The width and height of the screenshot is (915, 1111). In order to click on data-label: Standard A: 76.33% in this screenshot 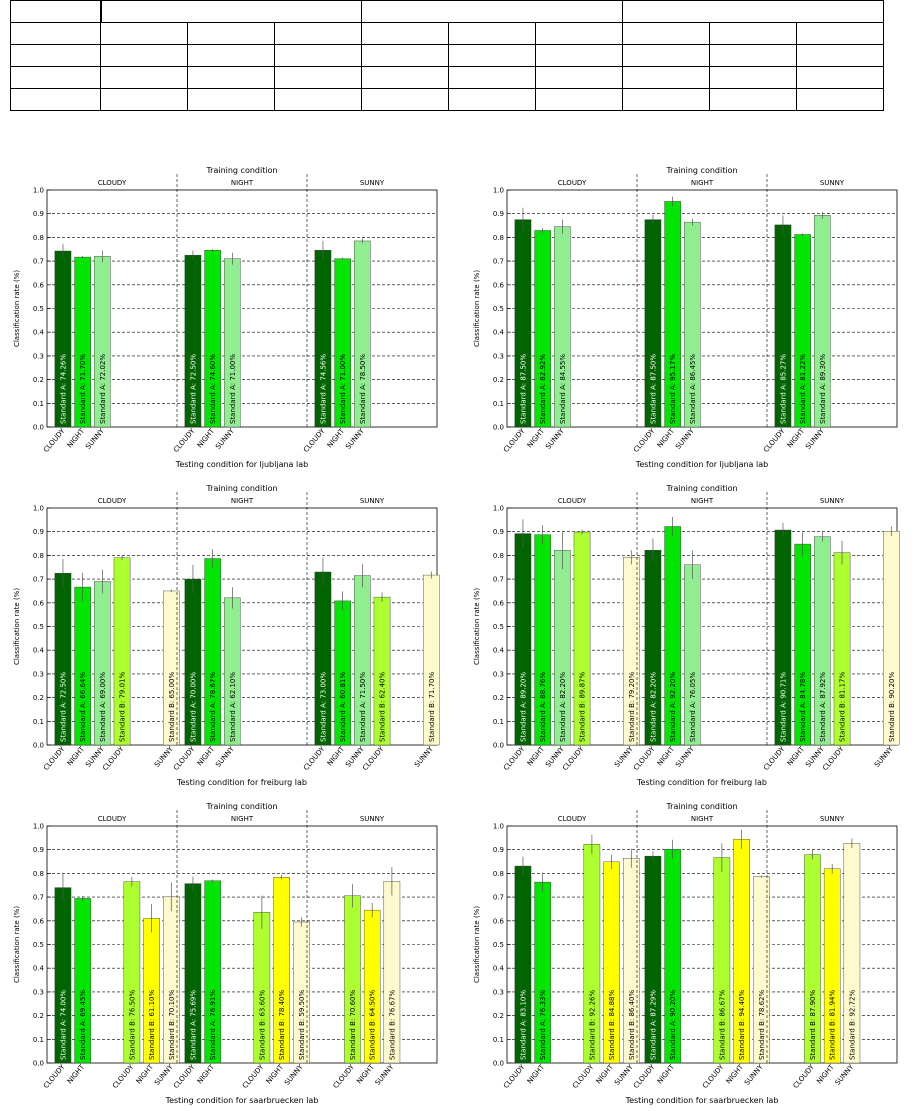, I will do `click(543, 1025)`.